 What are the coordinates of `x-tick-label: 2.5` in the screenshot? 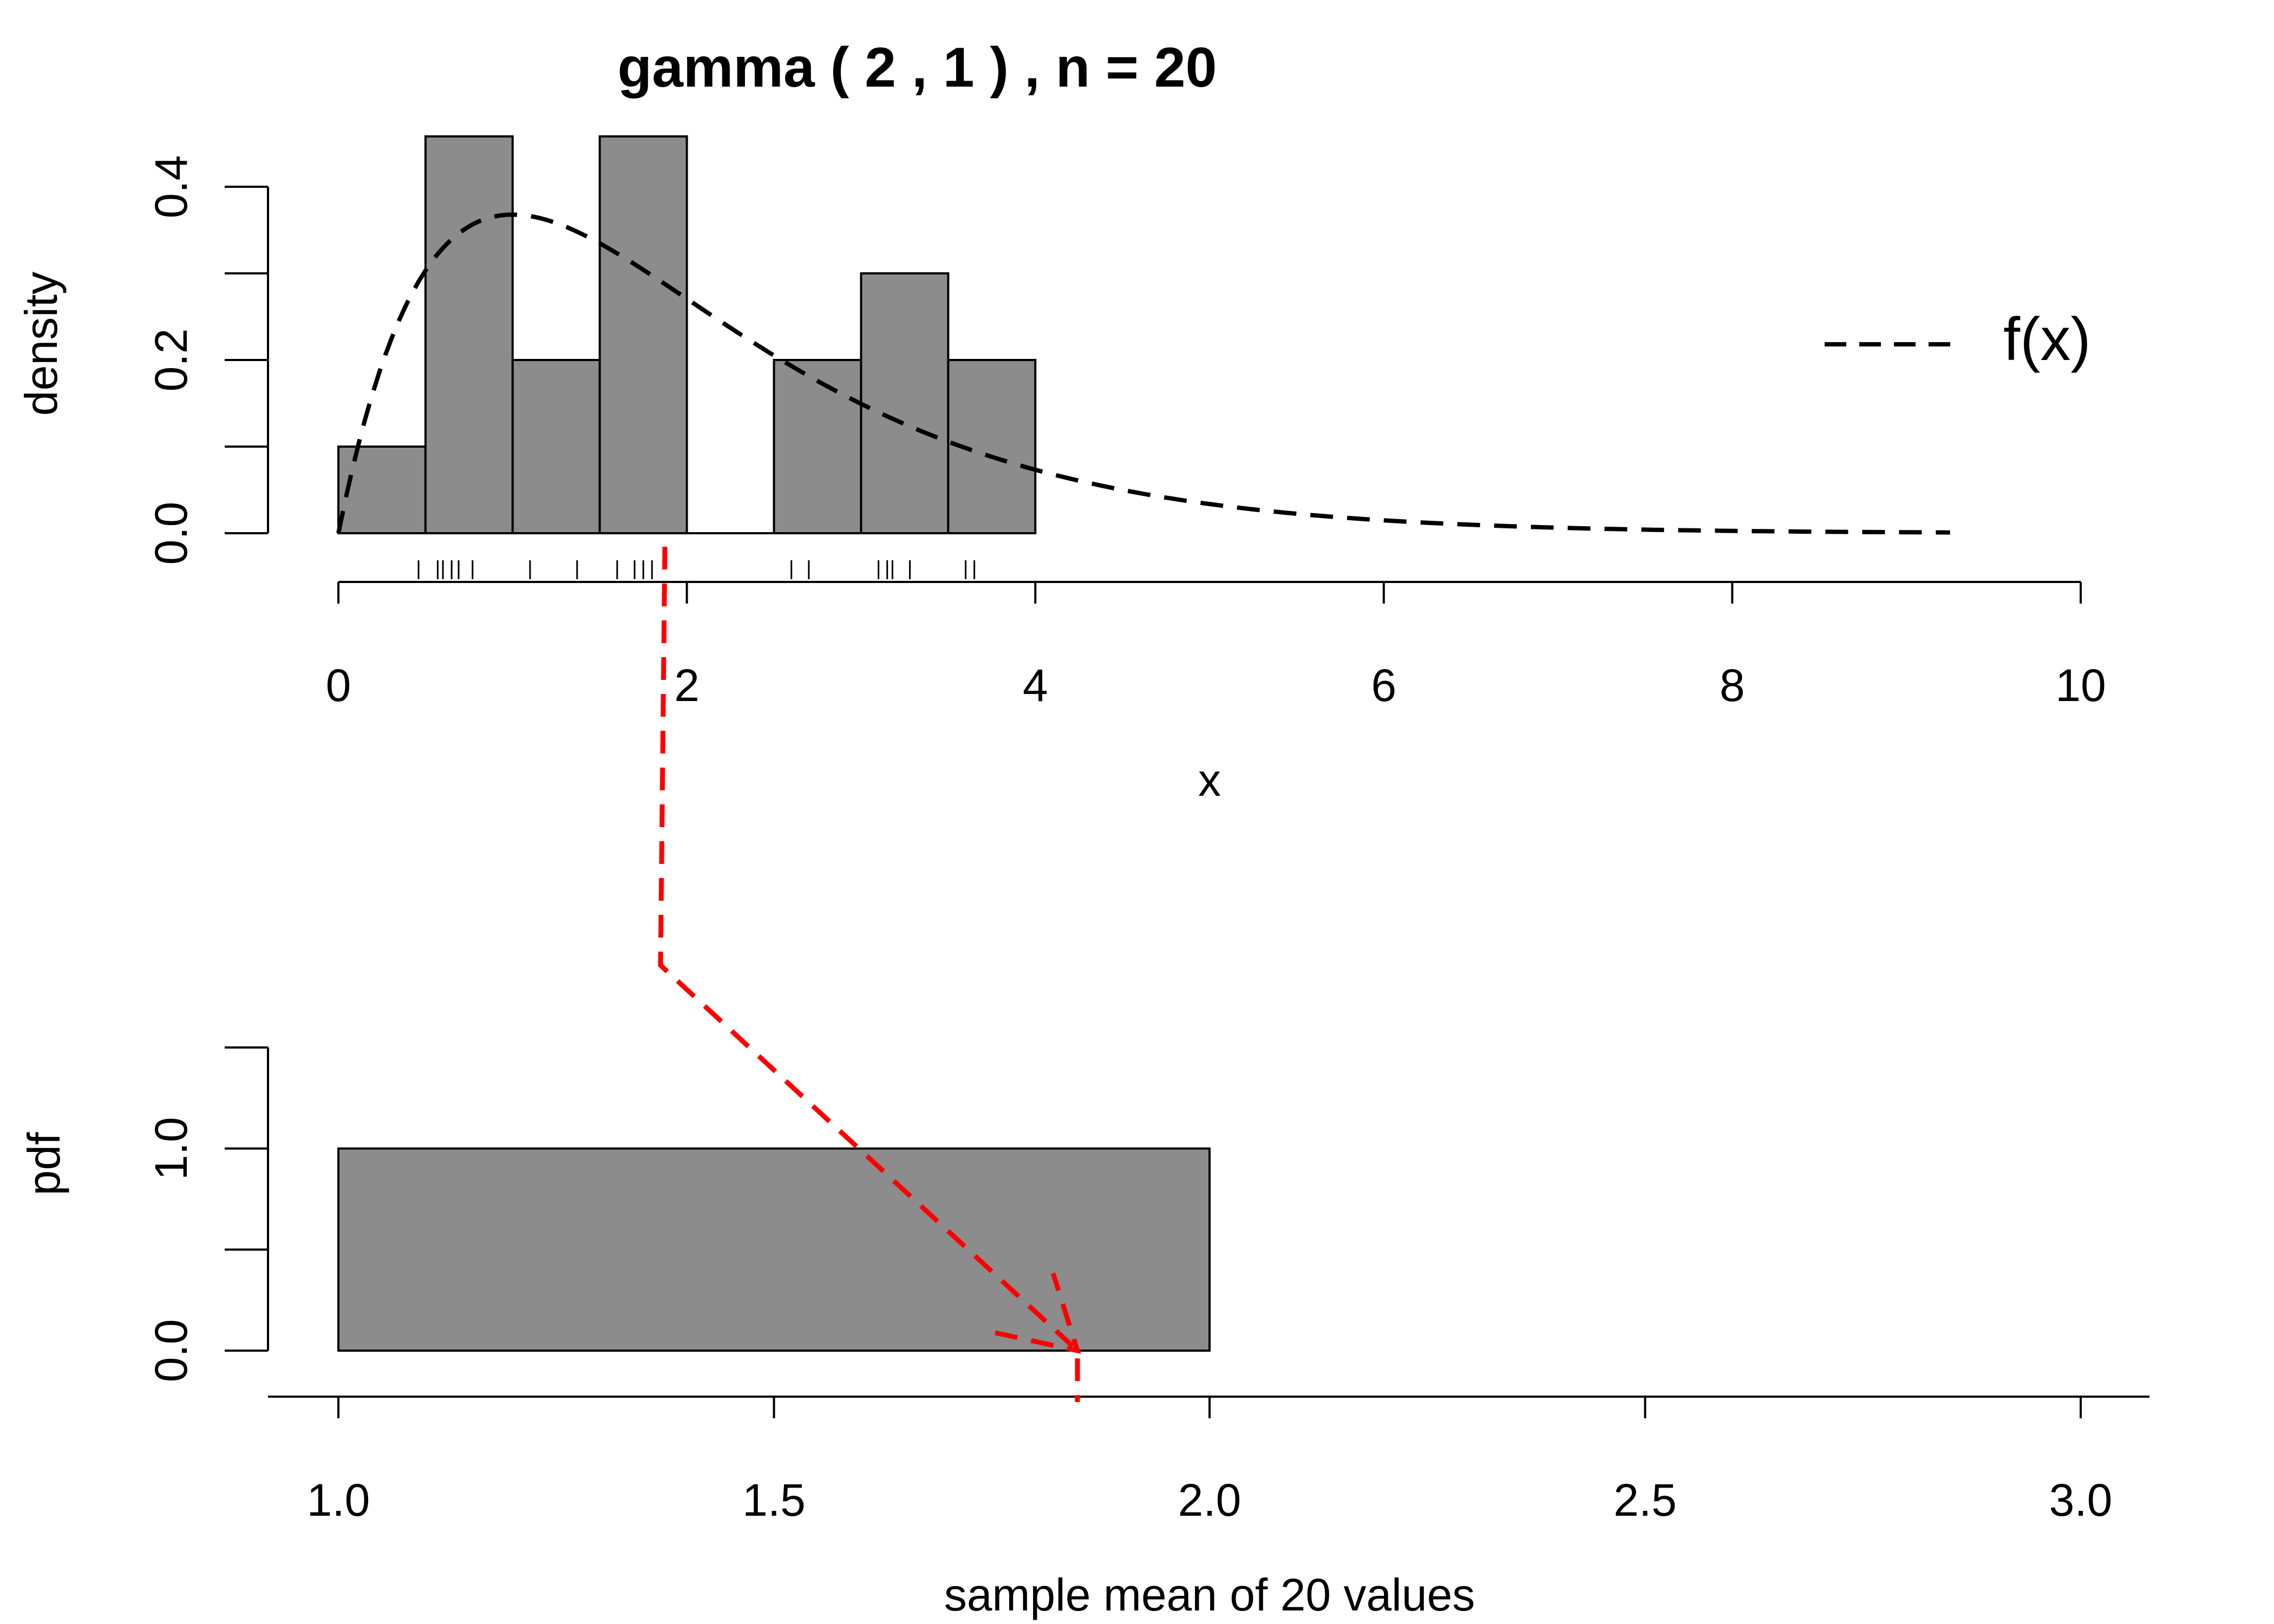 It's located at (1645, 1500).